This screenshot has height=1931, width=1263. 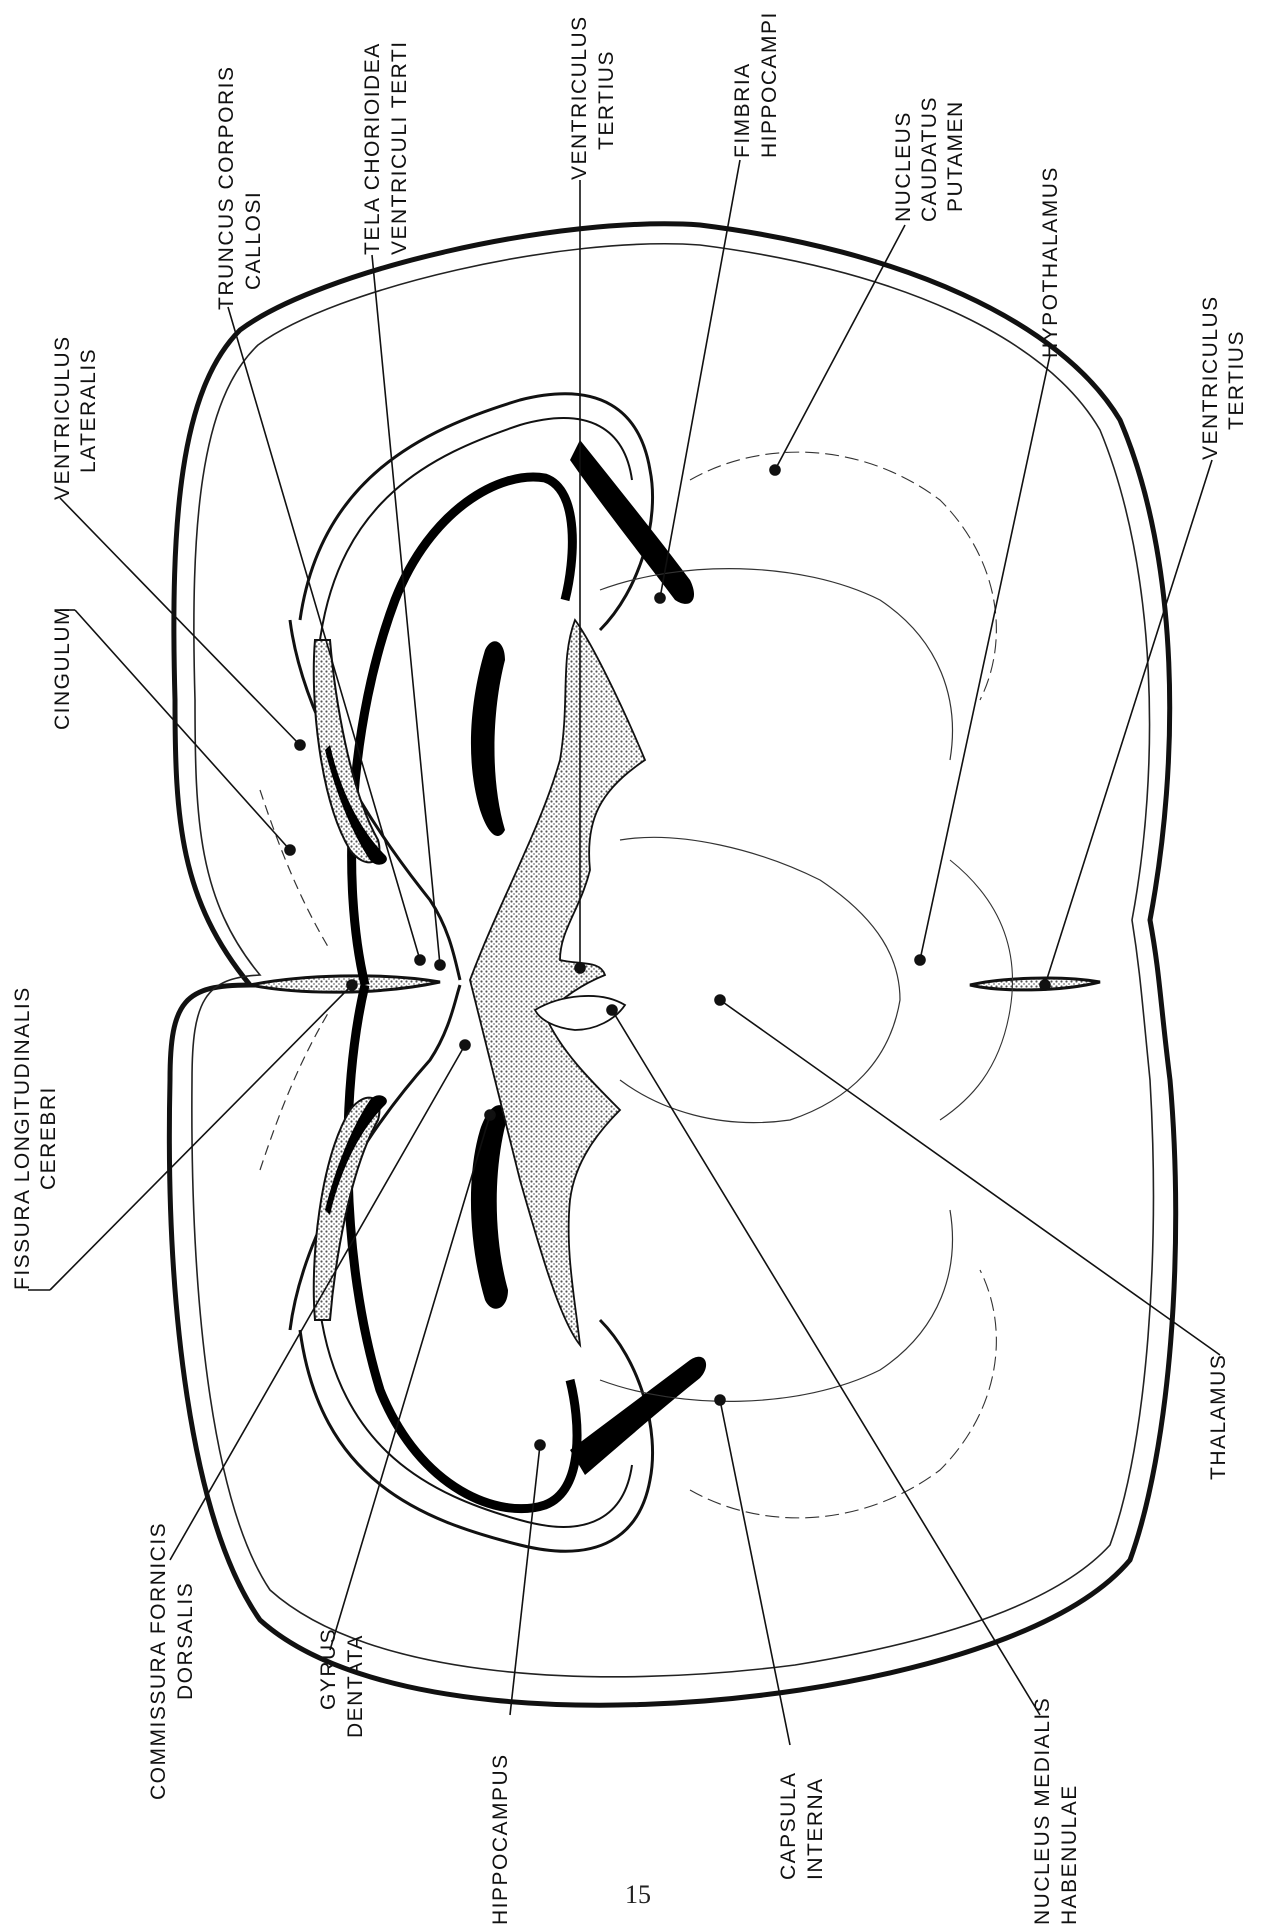 I want to click on label-nucleus-caudatus-line3: PUTAMEN, so click(x=955, y=156).